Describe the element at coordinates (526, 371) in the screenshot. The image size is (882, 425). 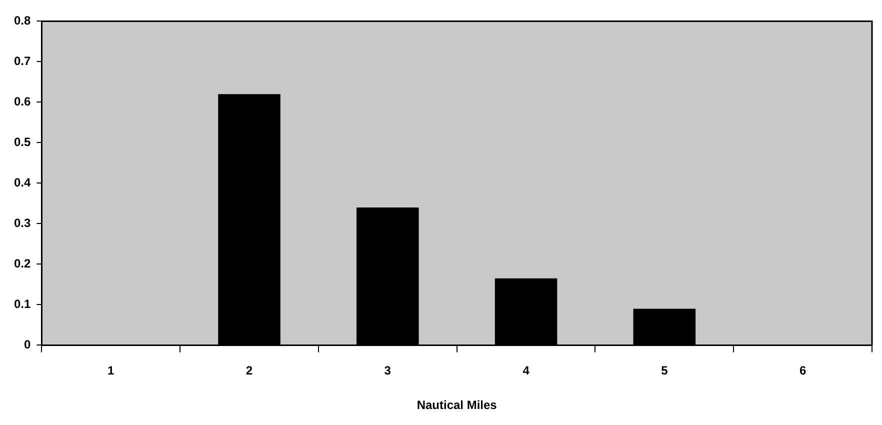
I see `x-tick-label: 4` at that location.